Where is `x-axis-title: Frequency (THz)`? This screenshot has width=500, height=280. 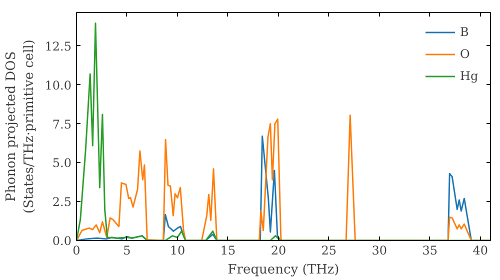
x-axis-title: Frequency (THz) is located at coordinates (284, 270).